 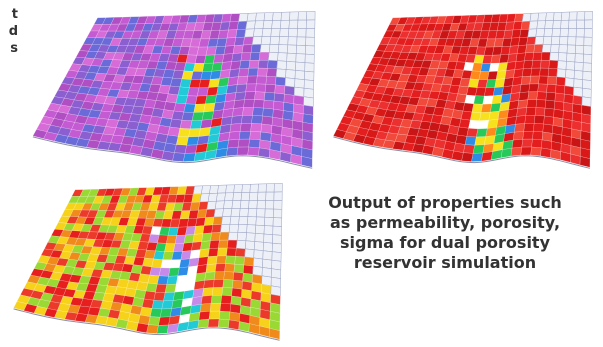 What do you see at coordinates (14, 14) in the screenshot?
I see `caption-fragment-line-1: t` at bounding box center [14, 14].